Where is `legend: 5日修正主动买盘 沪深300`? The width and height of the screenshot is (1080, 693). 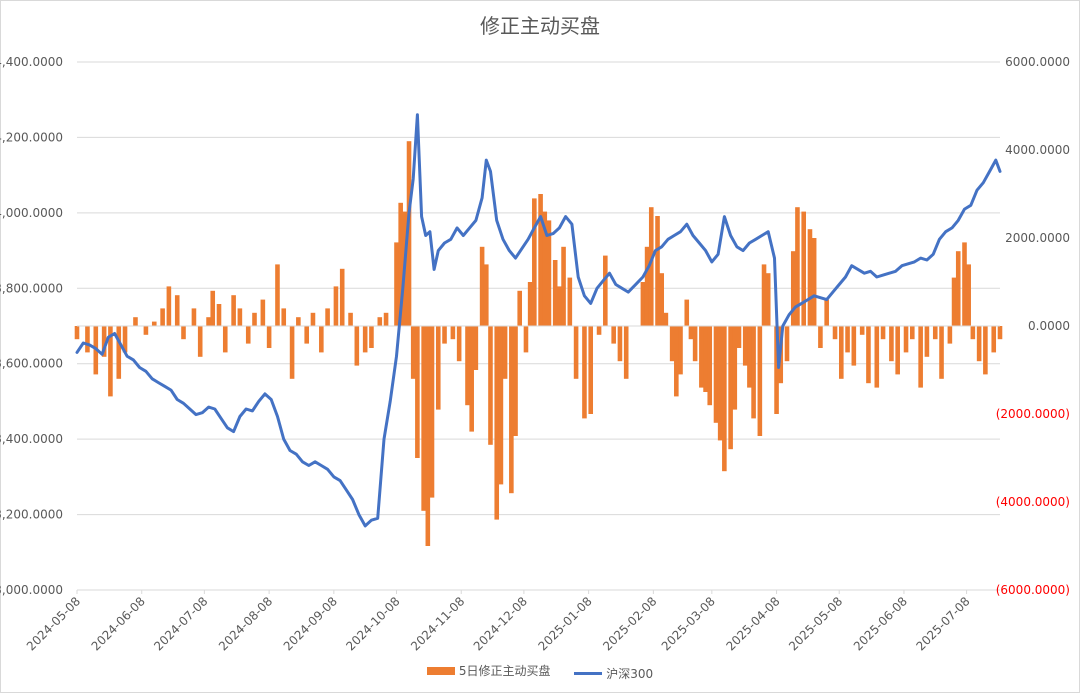 legend: 5日修正主动买盘 沪深300 is located at coordinates (540, 672).